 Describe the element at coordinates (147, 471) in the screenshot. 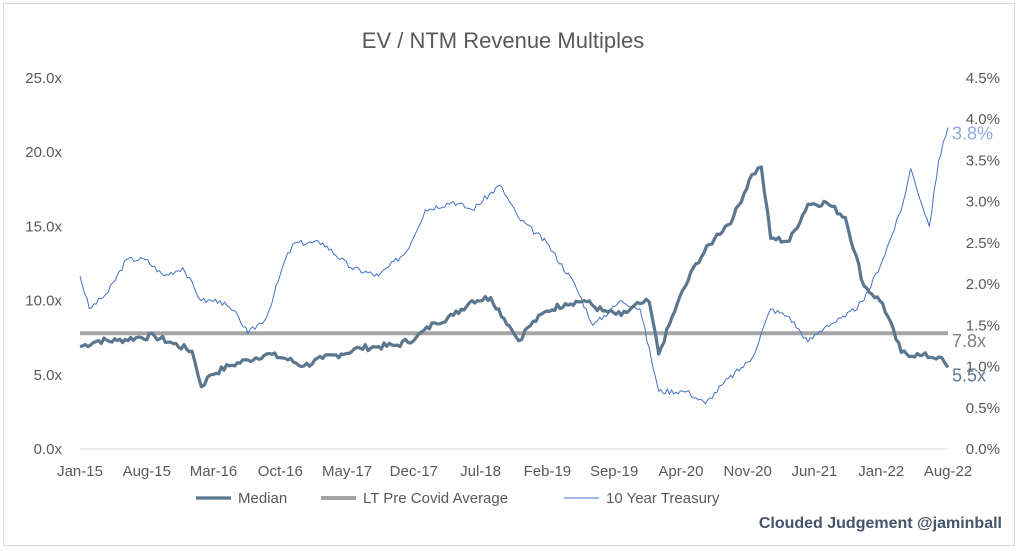

I see `x-tick-label: Aug-15` at that location.